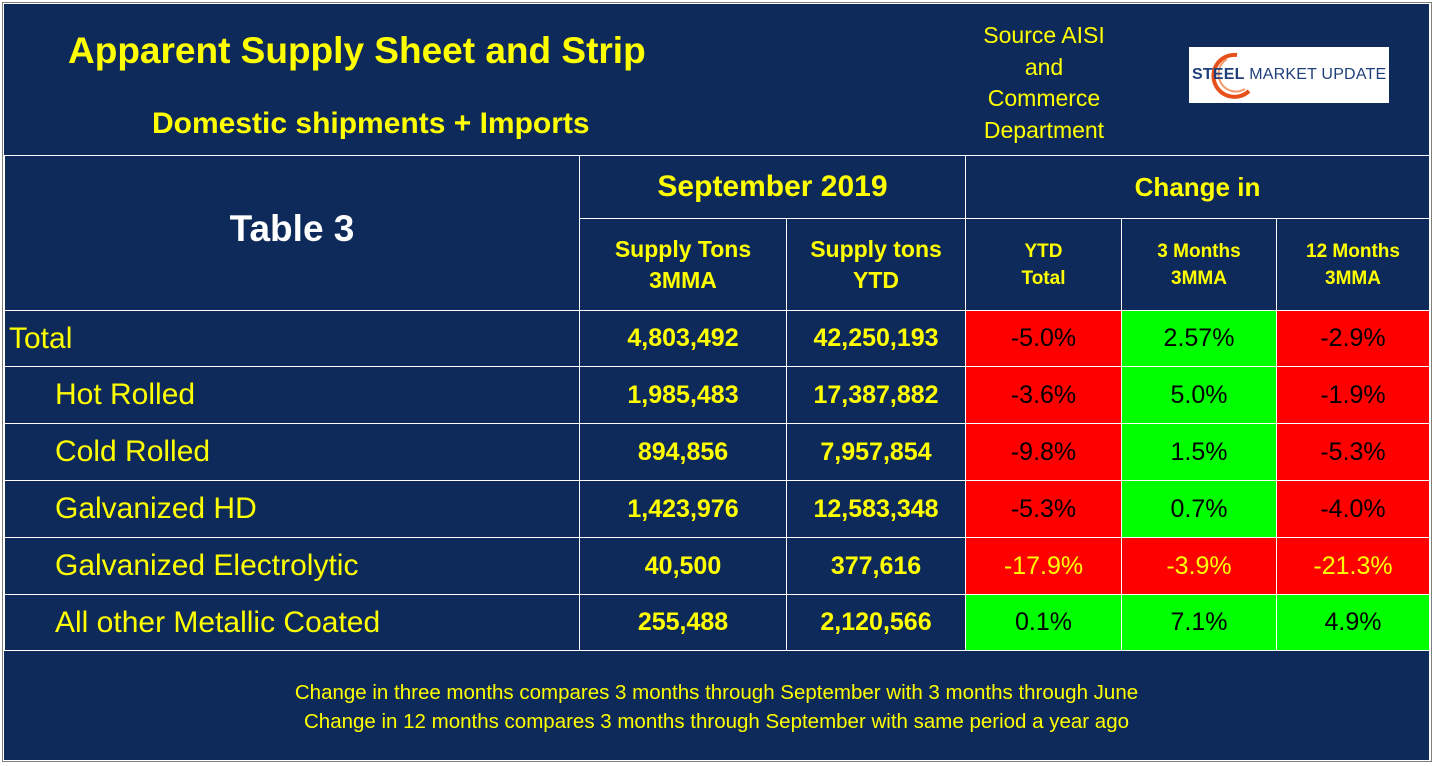 This screenshot has width=1437, height=766. Describe the element at coordinates (1043, 566) in the screenshot. I see `cell-change-ytd: -17.9%` at that location.